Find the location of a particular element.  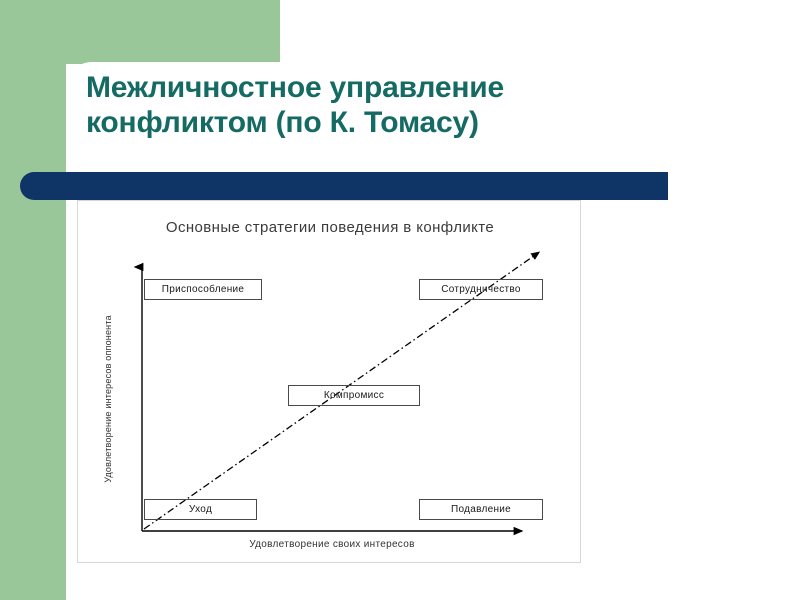

strategy-box-compromise: Компромисс is located at coordinates (354, 395).